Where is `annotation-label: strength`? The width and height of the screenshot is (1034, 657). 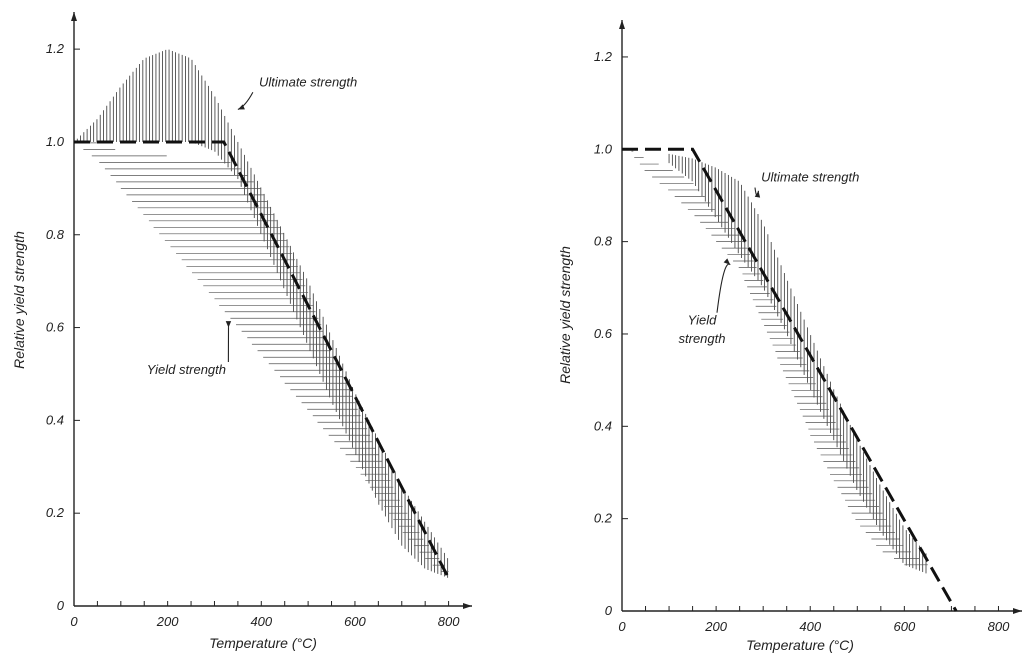 annotation-label: strength is located at coordinates (702, 338).